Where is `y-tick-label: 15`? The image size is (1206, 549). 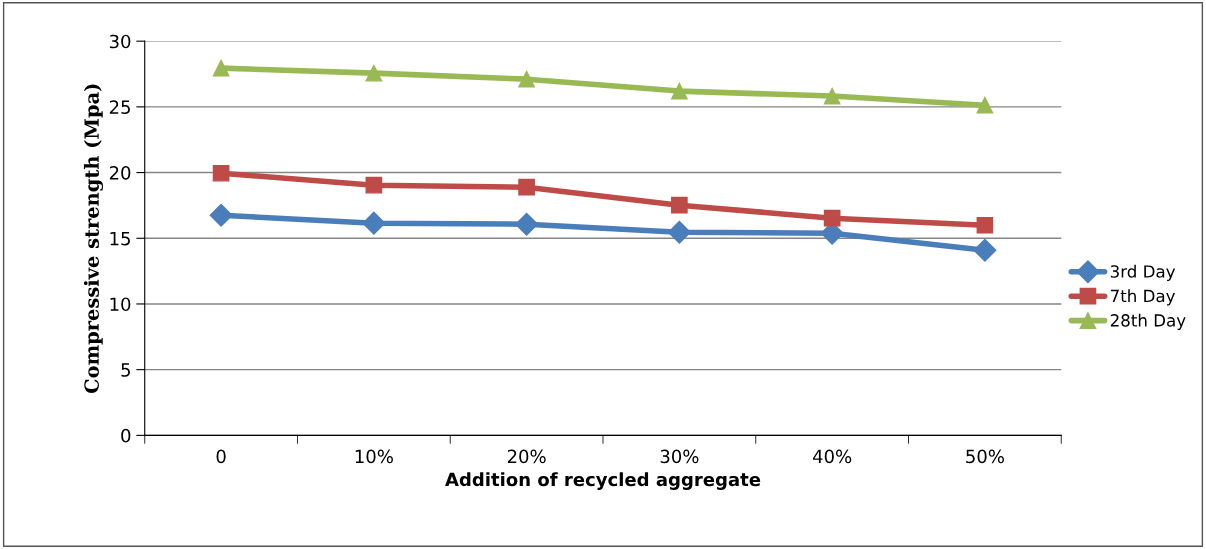
y-tick-label: 15 is located at coordinates (120, 238).